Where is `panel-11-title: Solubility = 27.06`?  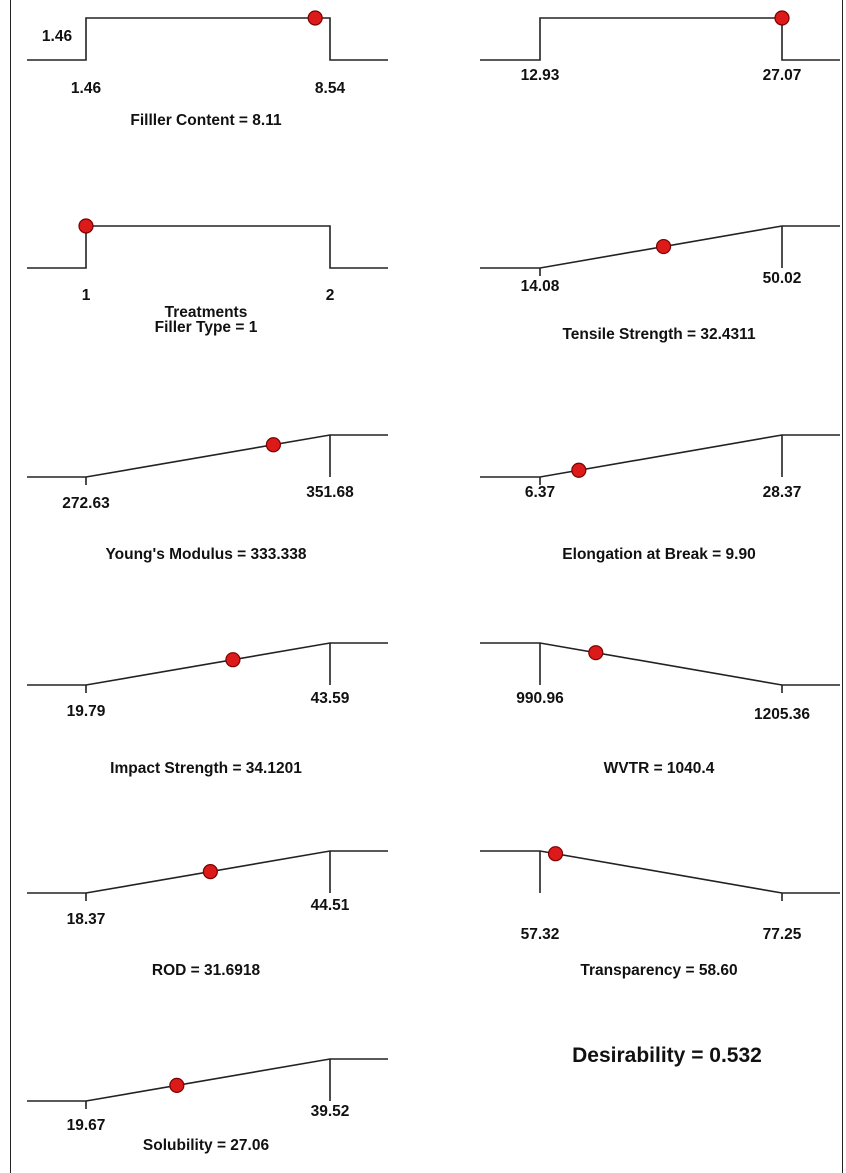
panel-11-title: Solubility = 27.06 is located at coordinates (206, 1145).